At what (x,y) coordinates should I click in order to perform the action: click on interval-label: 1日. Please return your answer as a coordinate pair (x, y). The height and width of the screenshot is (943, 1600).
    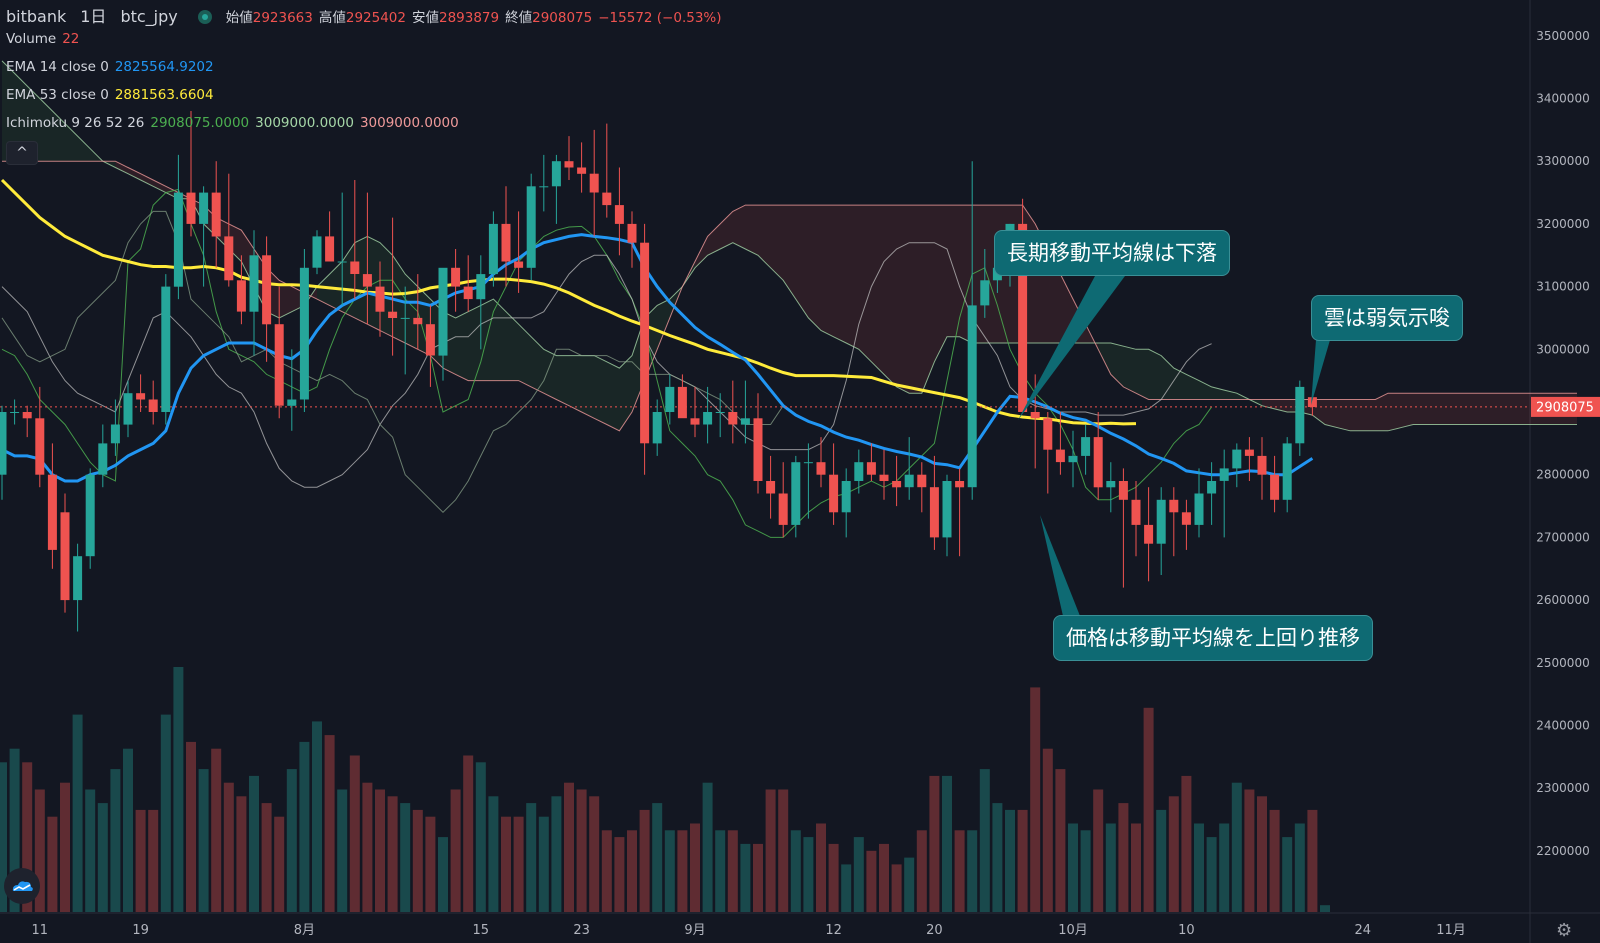
    Looking at the image, I should click on (93, 16).